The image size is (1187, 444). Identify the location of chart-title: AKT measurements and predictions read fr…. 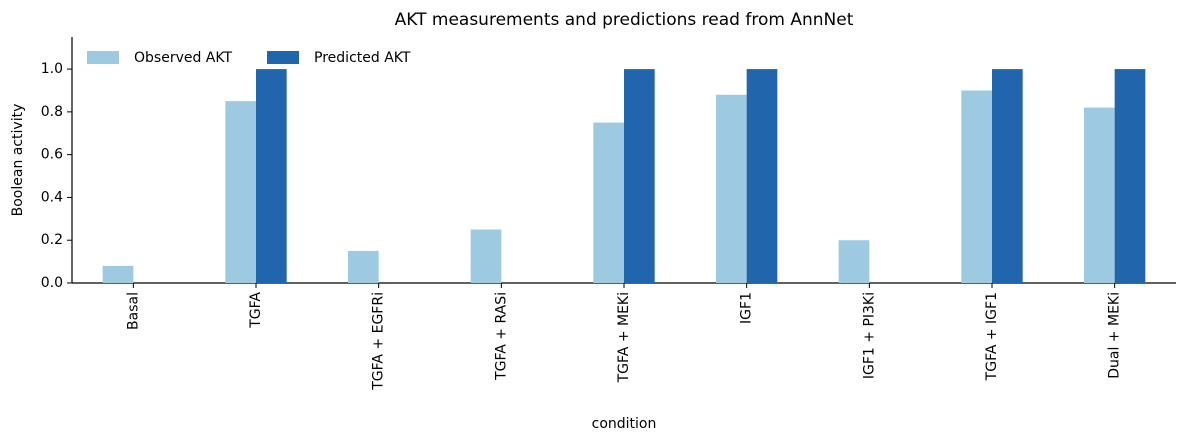
(624, 20).